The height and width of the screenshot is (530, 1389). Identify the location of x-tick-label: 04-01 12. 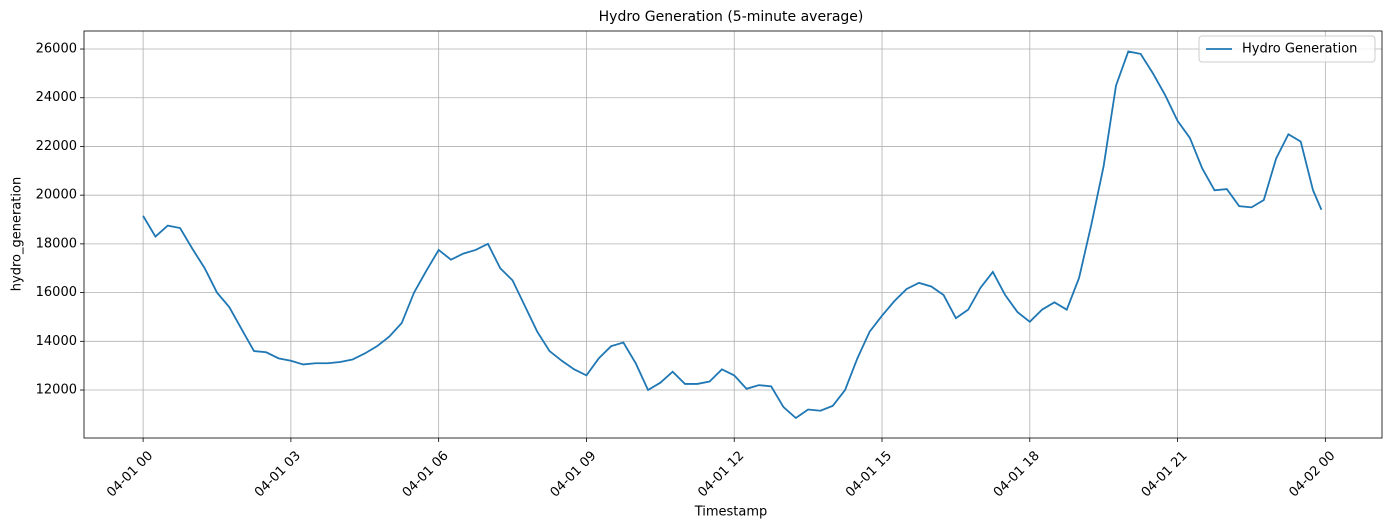
(721, 474).